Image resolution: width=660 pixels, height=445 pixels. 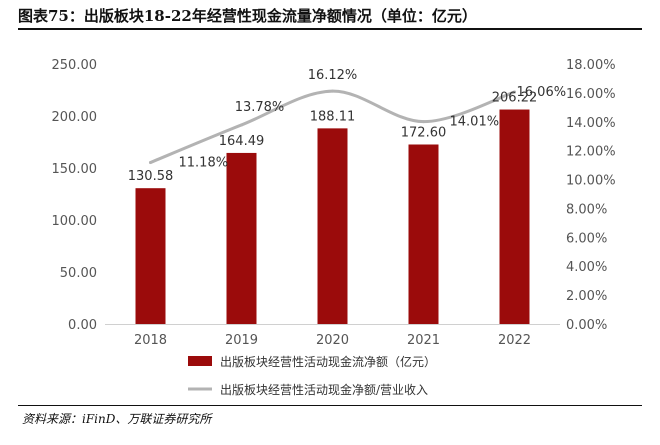 I want to click on right-axis-tick-label: 14.00%, so click(x=591, y=123).